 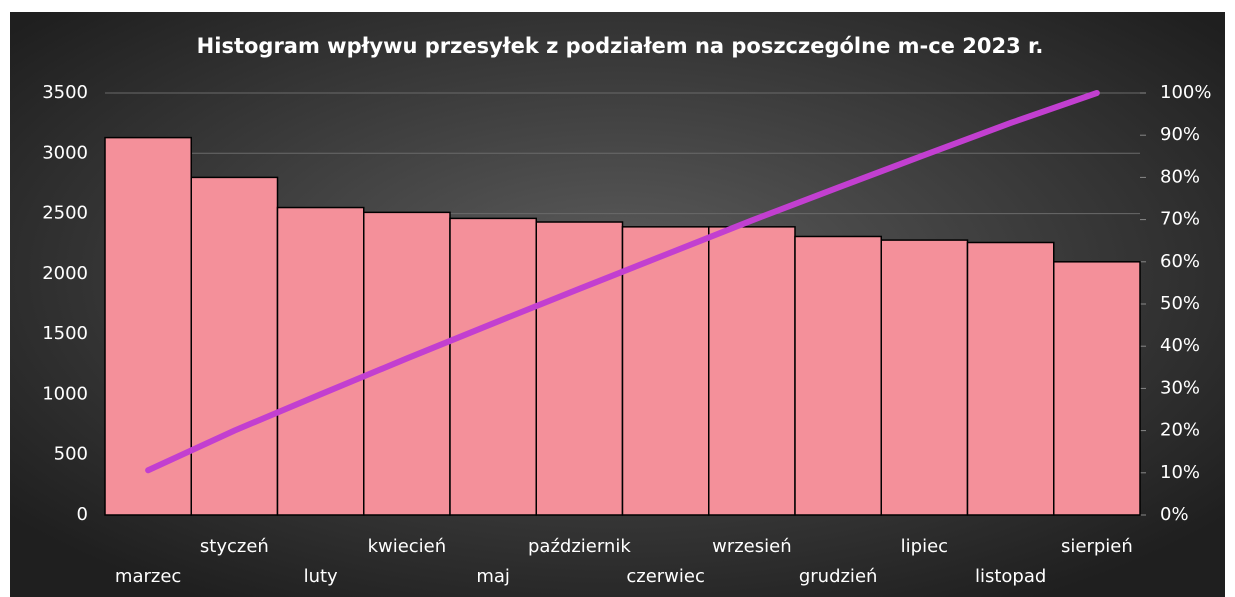 What do you see at coordinates (321, 576) in the screenshot?
I see `x-tick-label: luty` at bounding box center [321, 576].